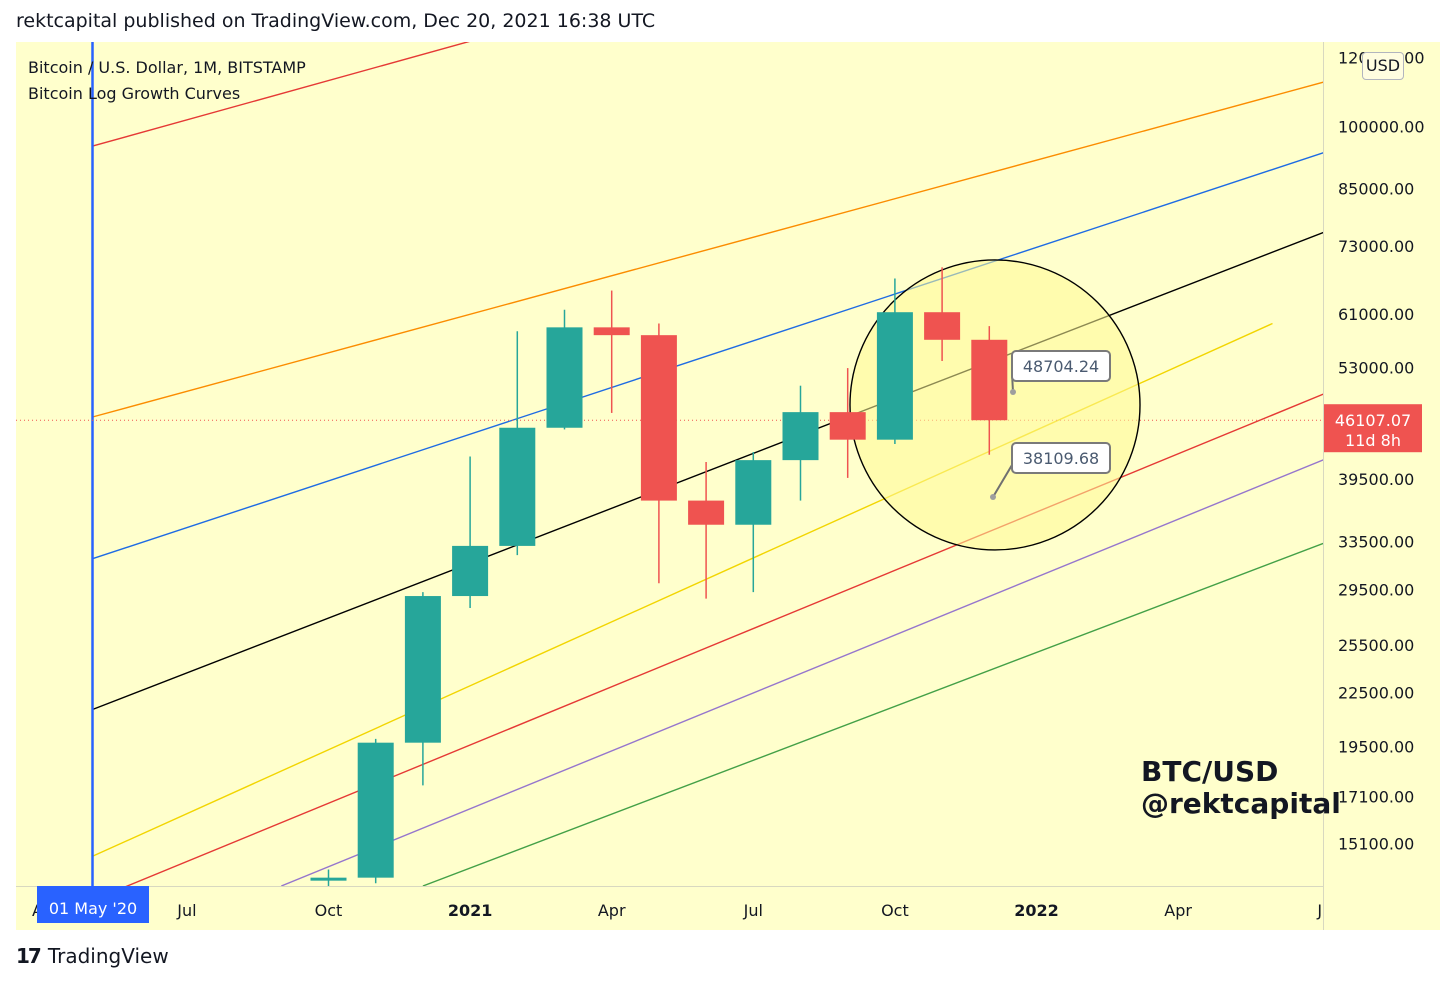 This screenshot has width=1456, height=984. What do you see at coordinates (1376, 747) in the screenshot?
I see `price-tick-11: 19500.00` at bounding box center [1376, 747].